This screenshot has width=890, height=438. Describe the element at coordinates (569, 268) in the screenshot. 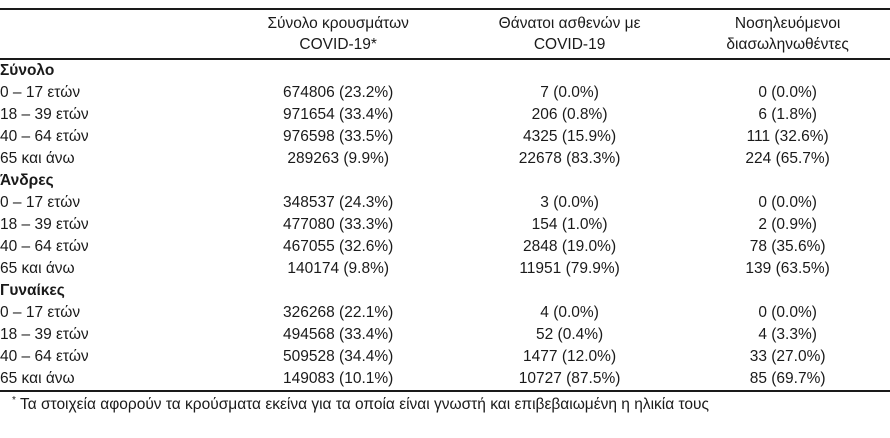

I see `deaths-value: 11951 (79.9%)` at that location.